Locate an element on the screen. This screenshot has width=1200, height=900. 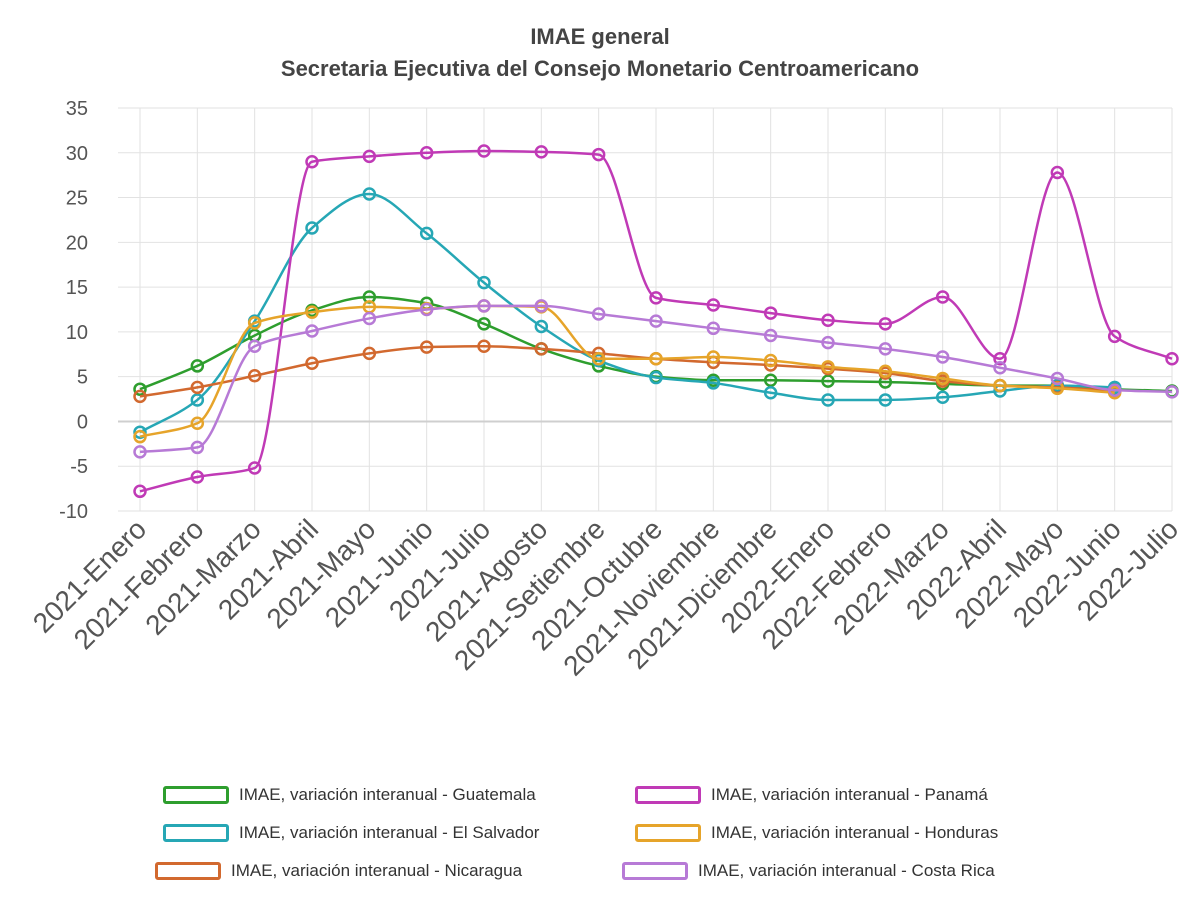
chart-title: IMAE general is located at coordinates (600, 36).